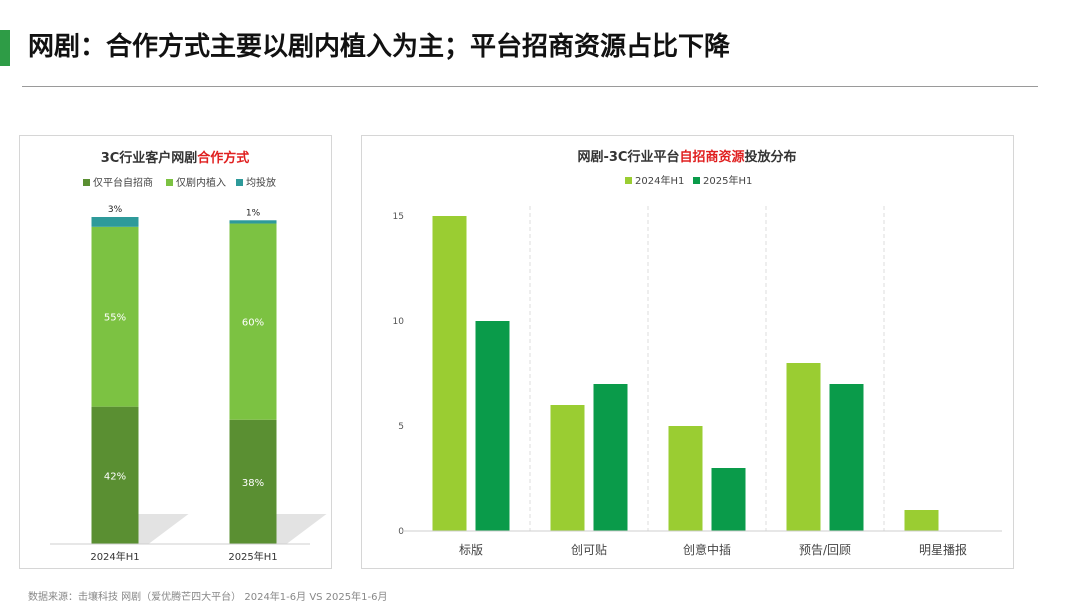 This screenshot has height=608, width=1080. What do you see at coordinates (770, 157) in the screenshot?
I see `chart-title-plain-2: 投放分布` at bounding box center [770, 157].